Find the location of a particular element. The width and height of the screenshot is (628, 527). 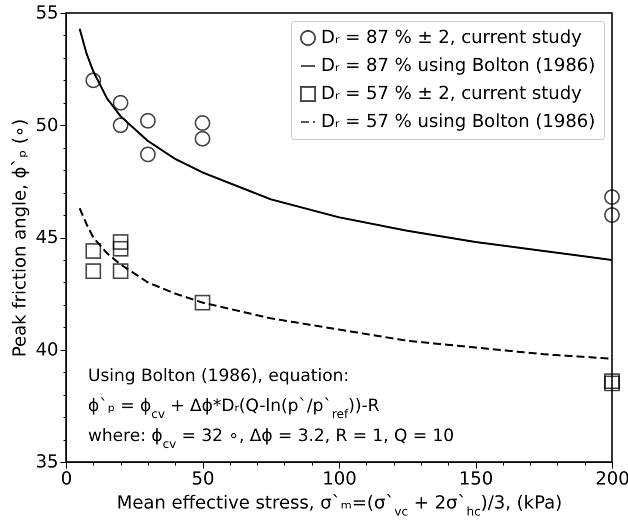

y-tick-label: 35 is located at coordinates (47, 462).